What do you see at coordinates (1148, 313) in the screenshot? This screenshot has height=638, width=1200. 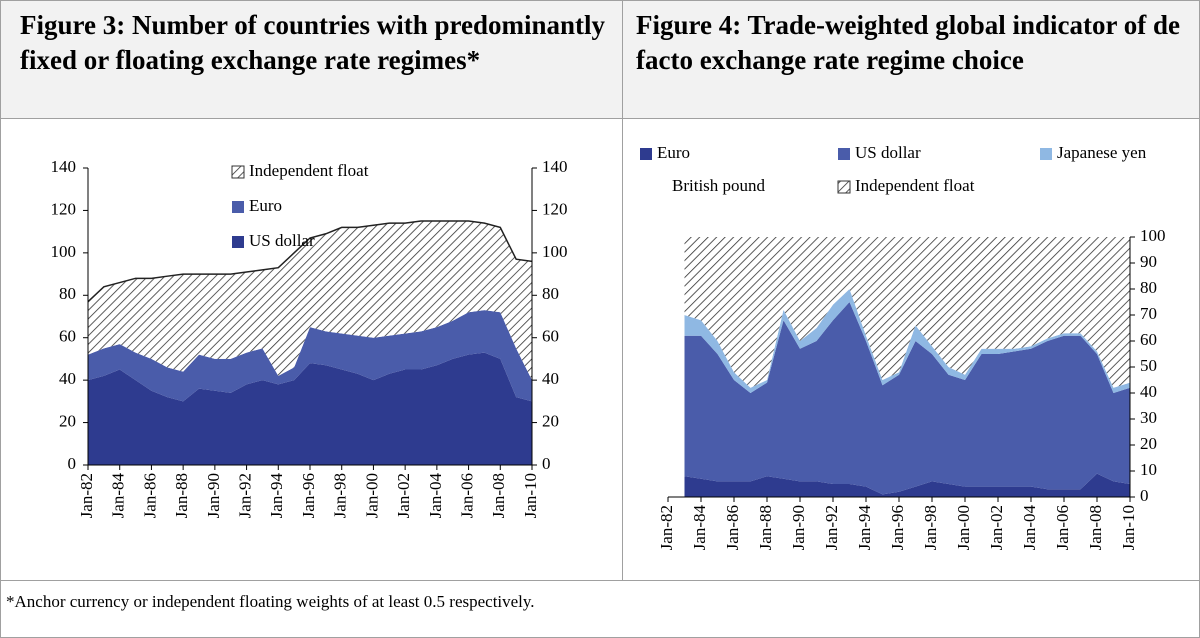 I see `y-tick-label: 70` at bounding box center [1148, 313].